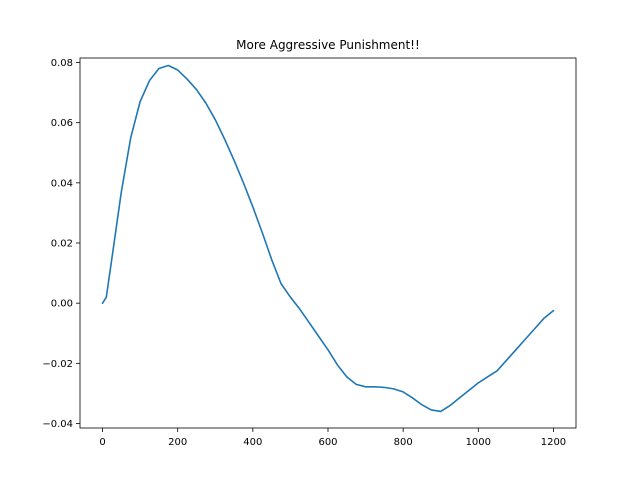 Image resolution: width=640 pixels, height=480 pixels. Describe the element at coordinates (62, 63) in the screenshot. I see `y-tick-label: 0.08` at that location.